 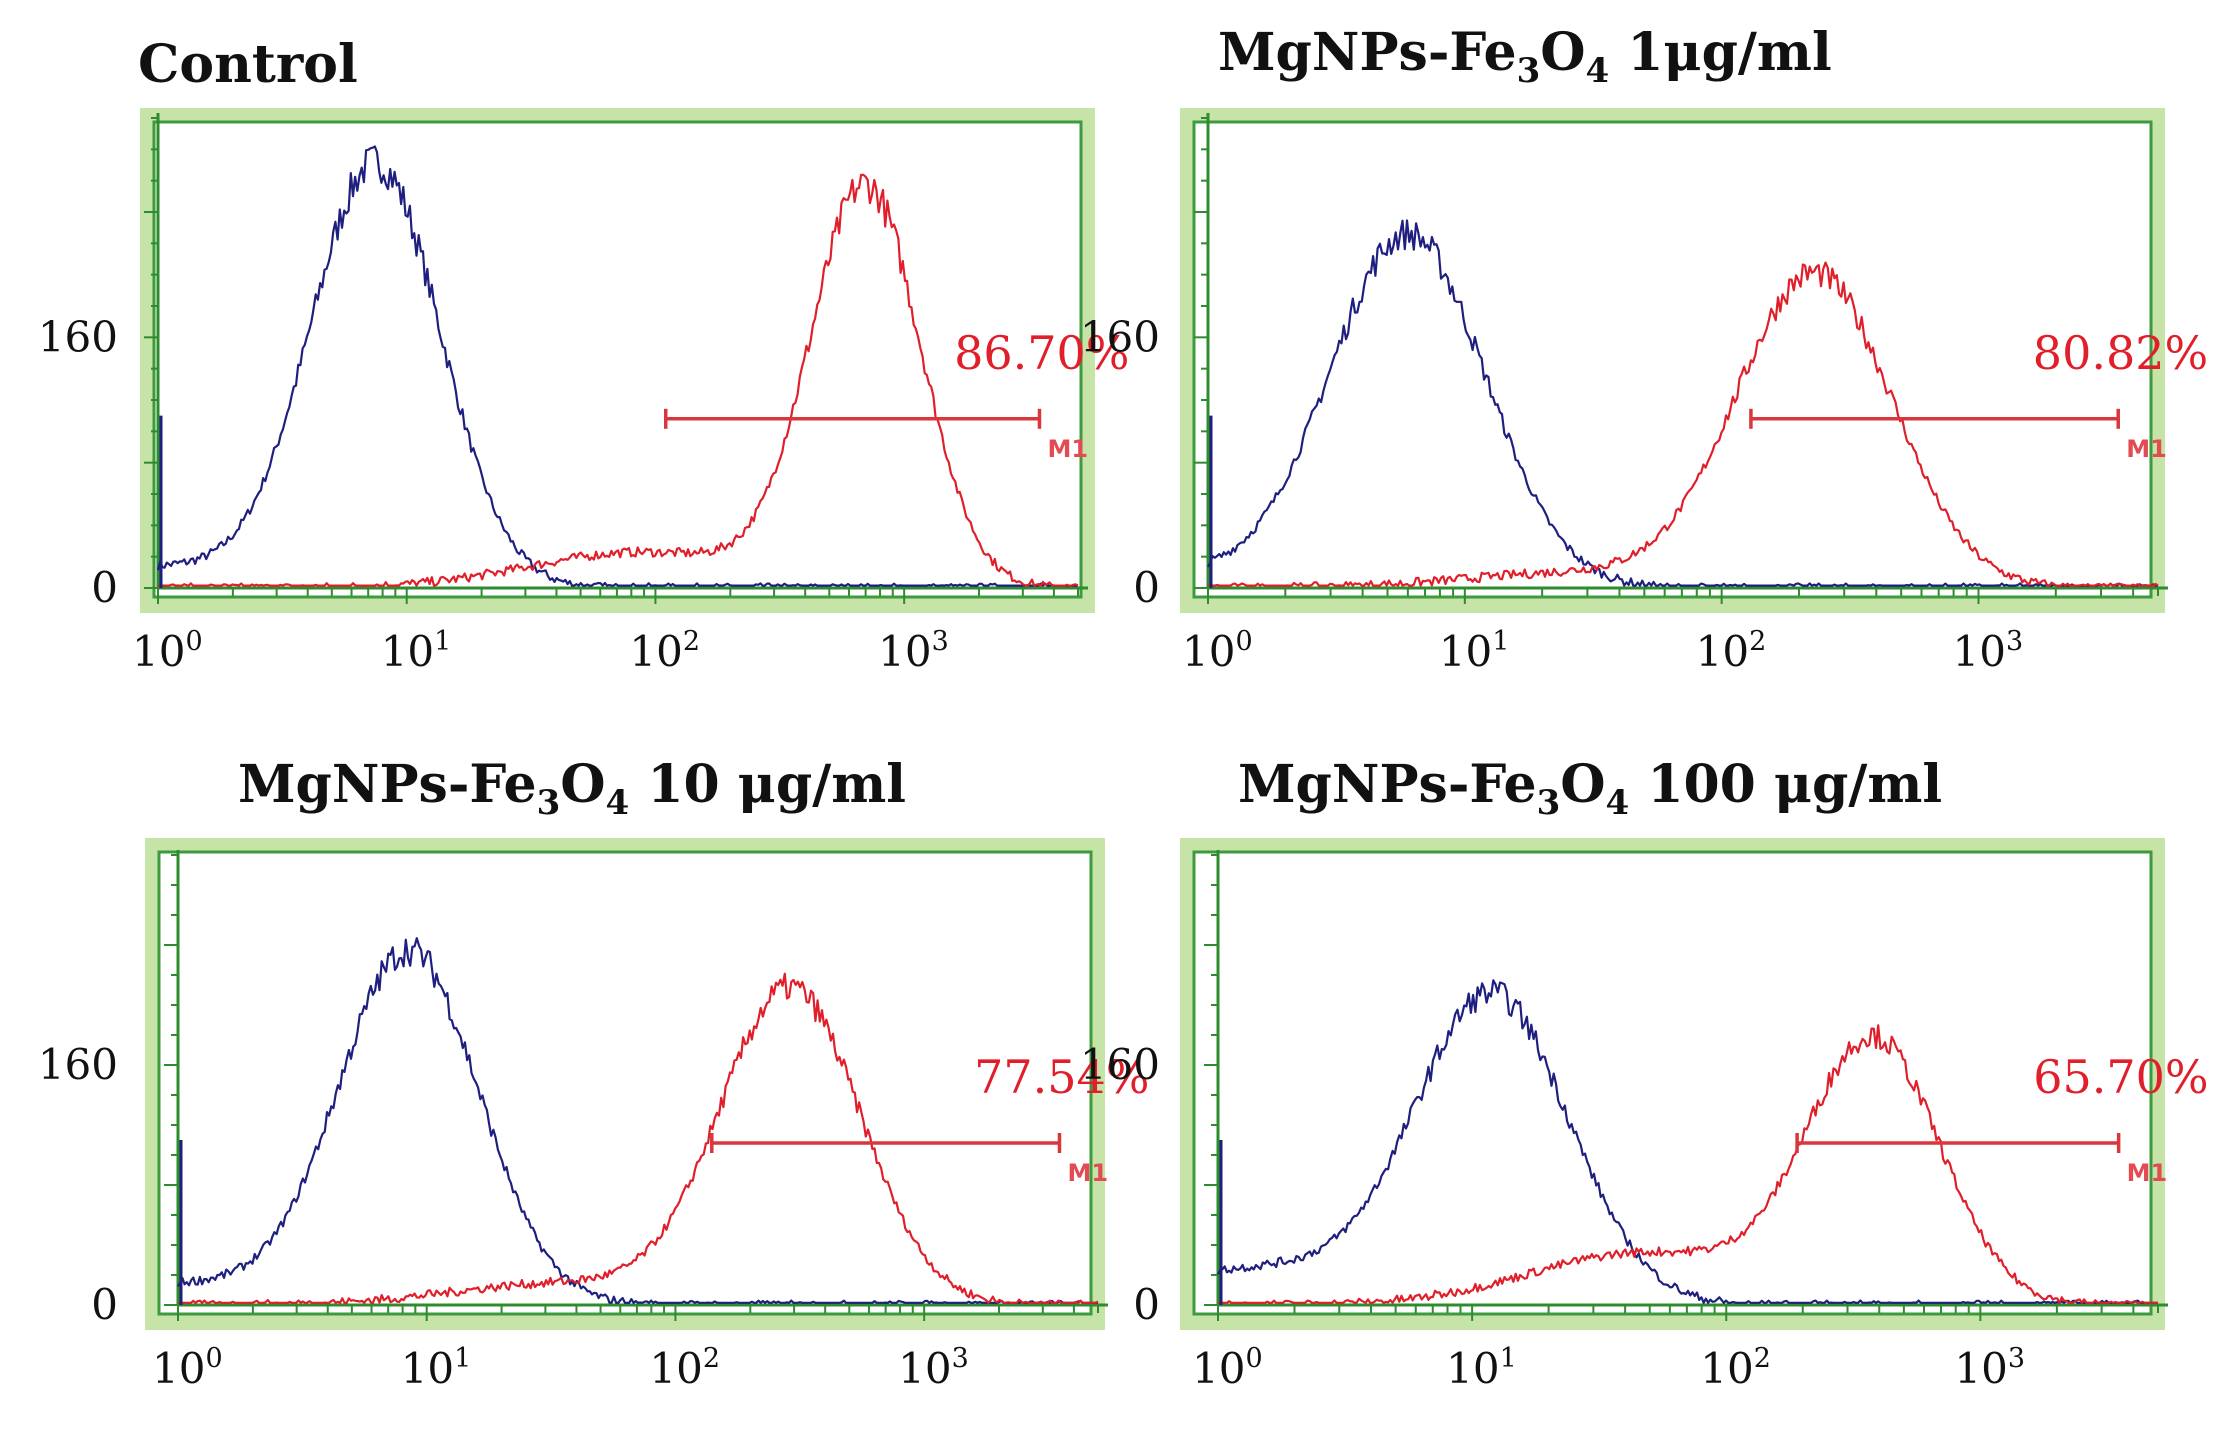 What do you see at coordinates (2120, 353) in the screenshot?
I see `percentage-label: 80.82%` at bounding box center [2120, 353].